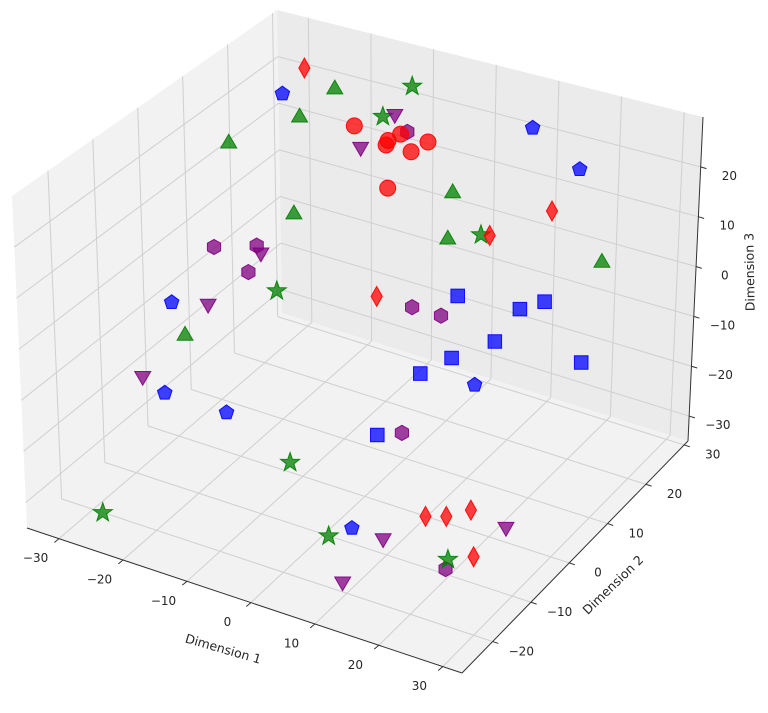  Describe the element at coordinates (712, 455) in the screenshot. I see `y-tick-label: 30` at that location.